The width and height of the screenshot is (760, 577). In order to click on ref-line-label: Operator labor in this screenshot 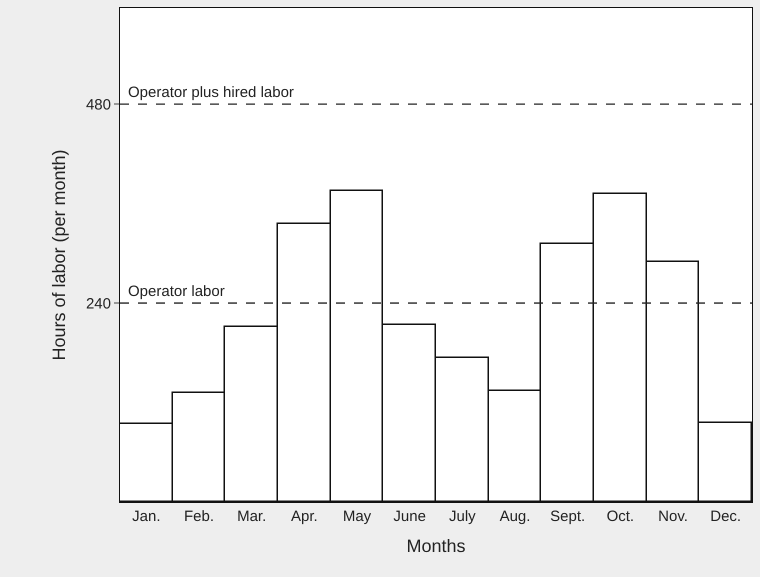, I will do `click(176, 291)`.